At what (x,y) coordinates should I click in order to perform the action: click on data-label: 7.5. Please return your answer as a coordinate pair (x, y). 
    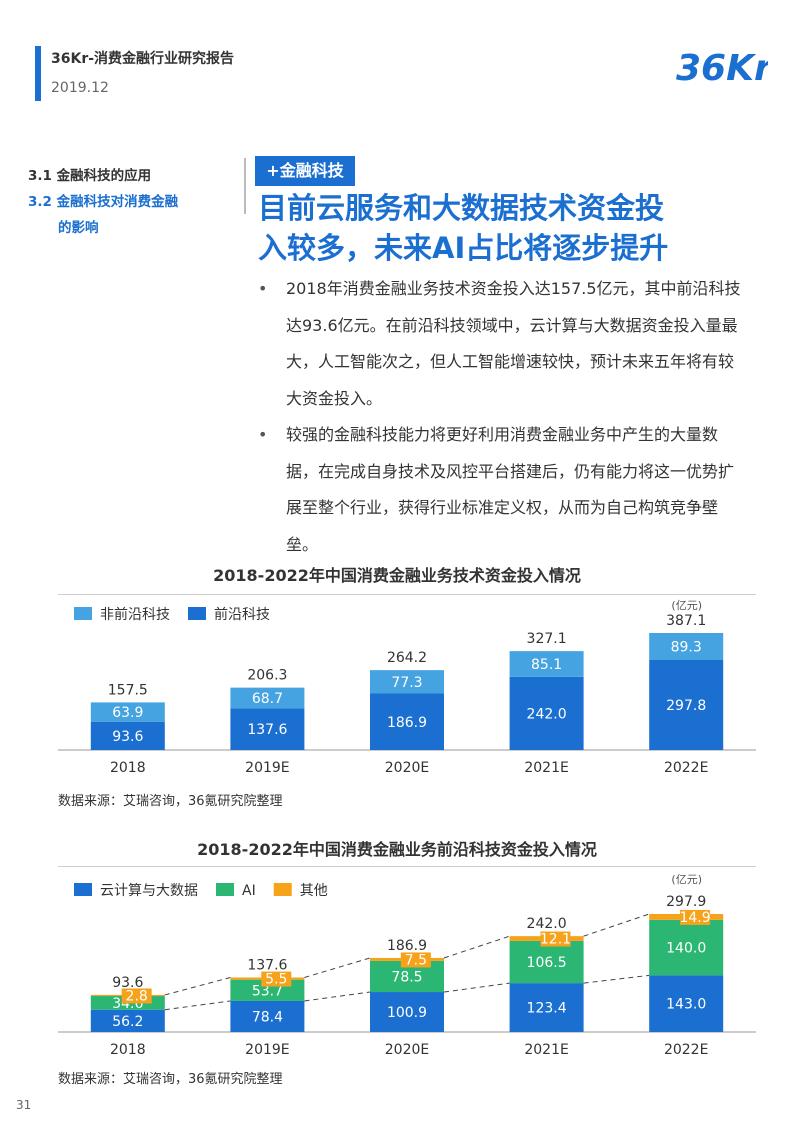
    Looking at the image, I should click on (416, 960).